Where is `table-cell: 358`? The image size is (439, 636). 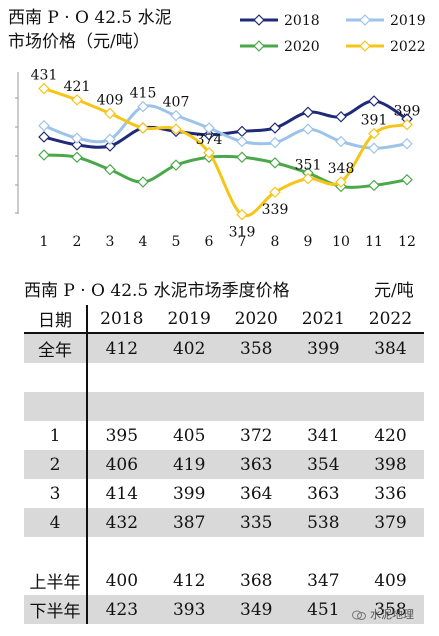 table-cell: 358 is located at coordinates (390, 609).